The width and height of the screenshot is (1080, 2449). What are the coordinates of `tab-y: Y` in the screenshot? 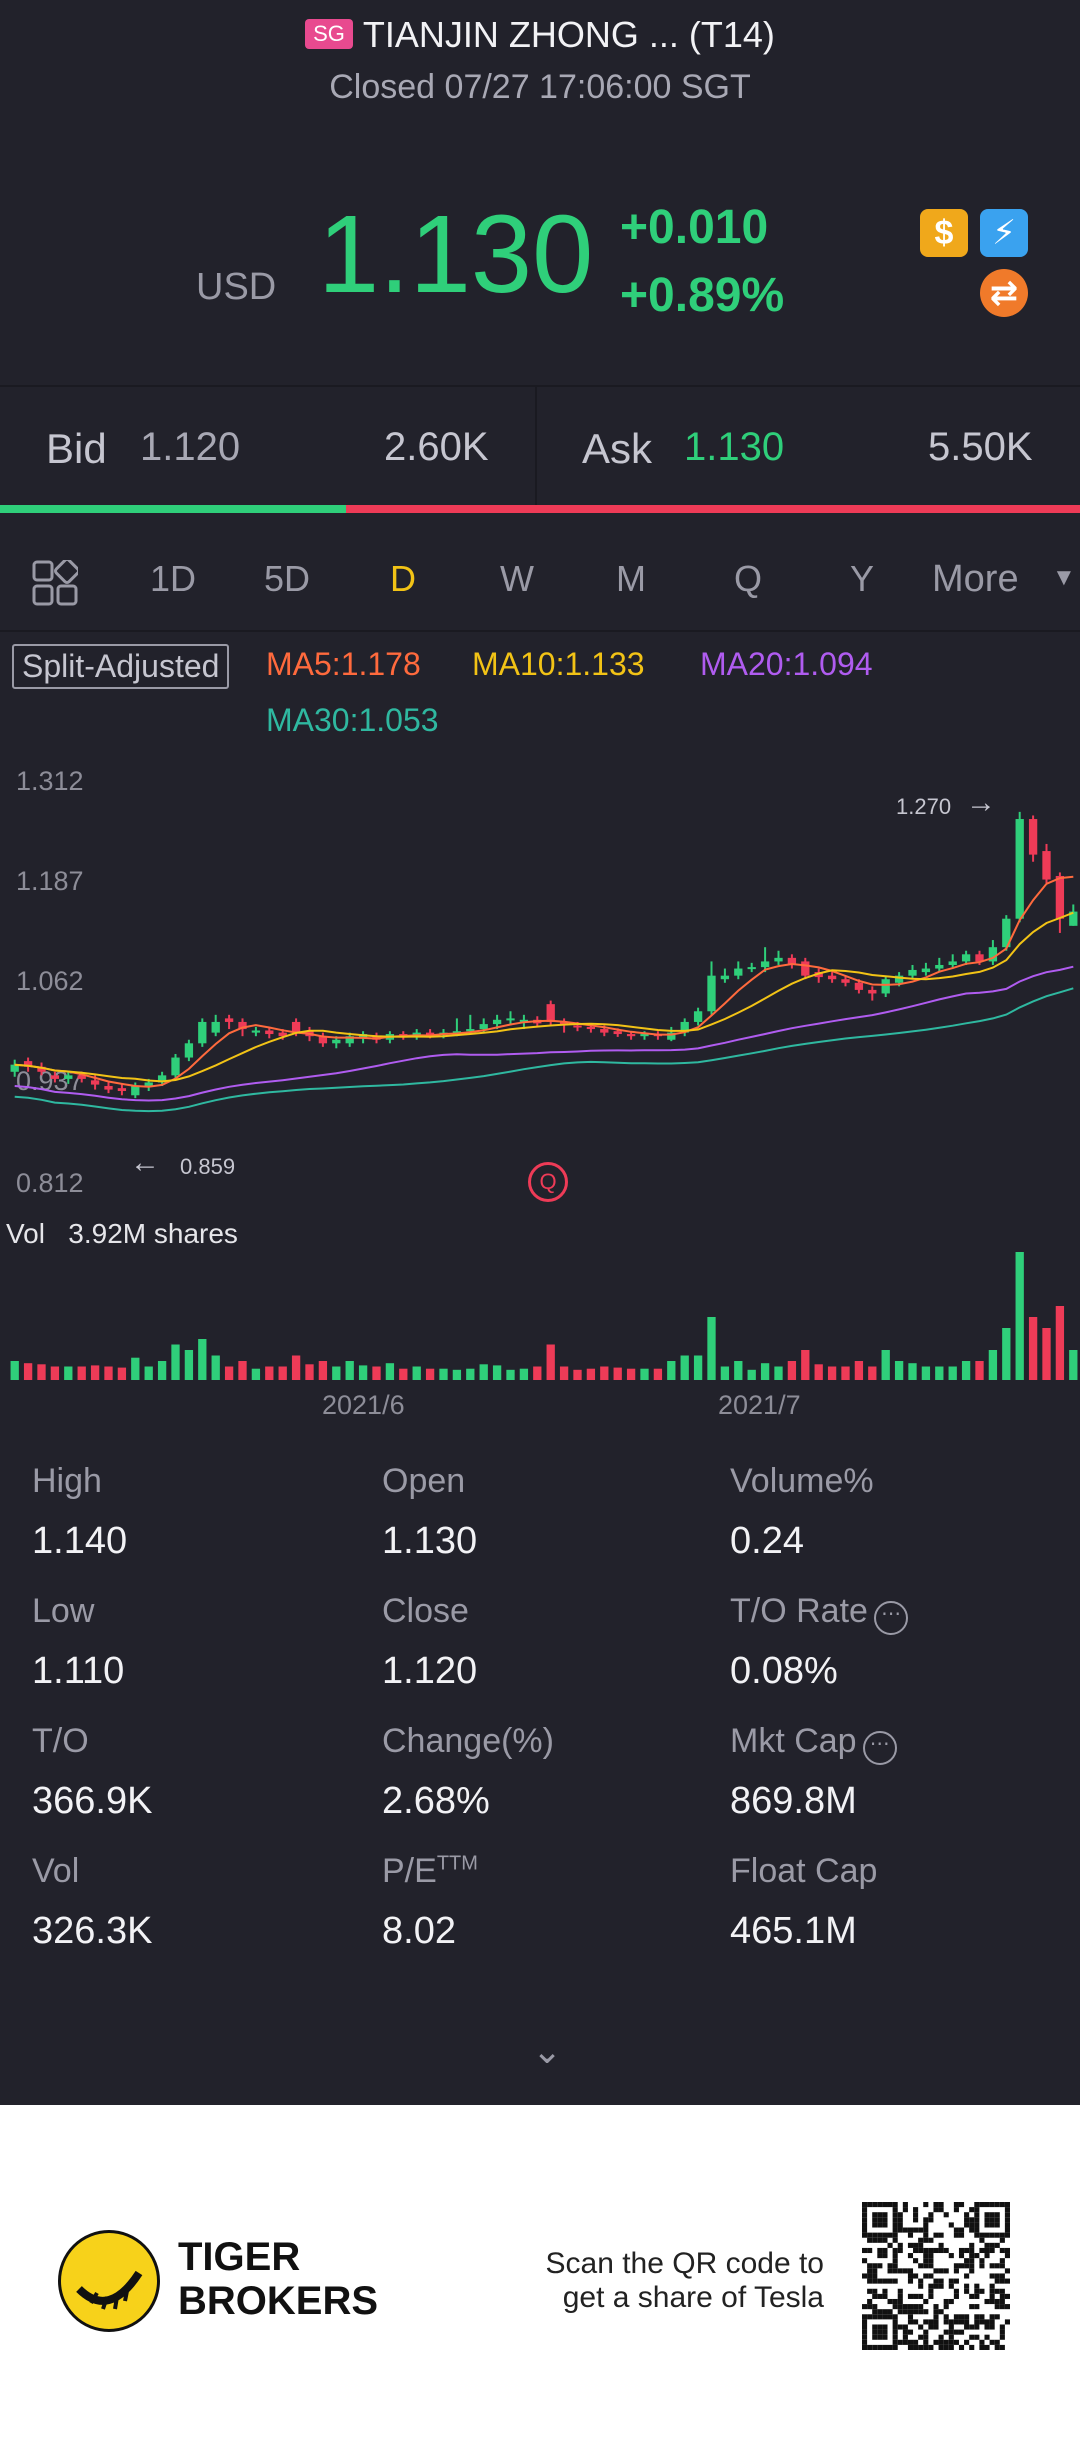 It's located at (862, 578).